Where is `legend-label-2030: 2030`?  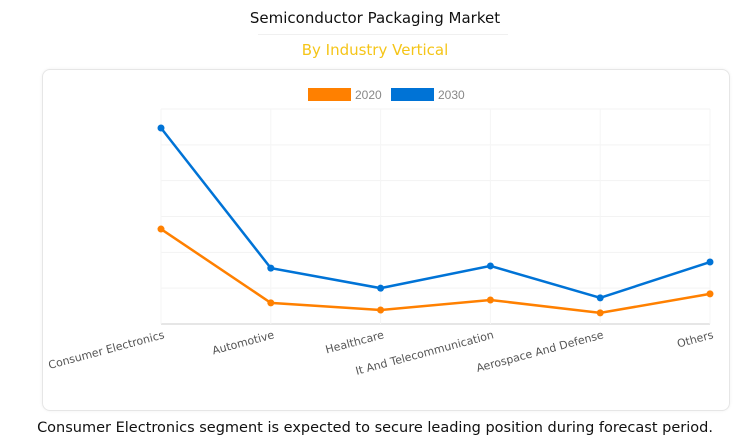 legend-label-2030: 2030 is located at coordinates (451, 95).